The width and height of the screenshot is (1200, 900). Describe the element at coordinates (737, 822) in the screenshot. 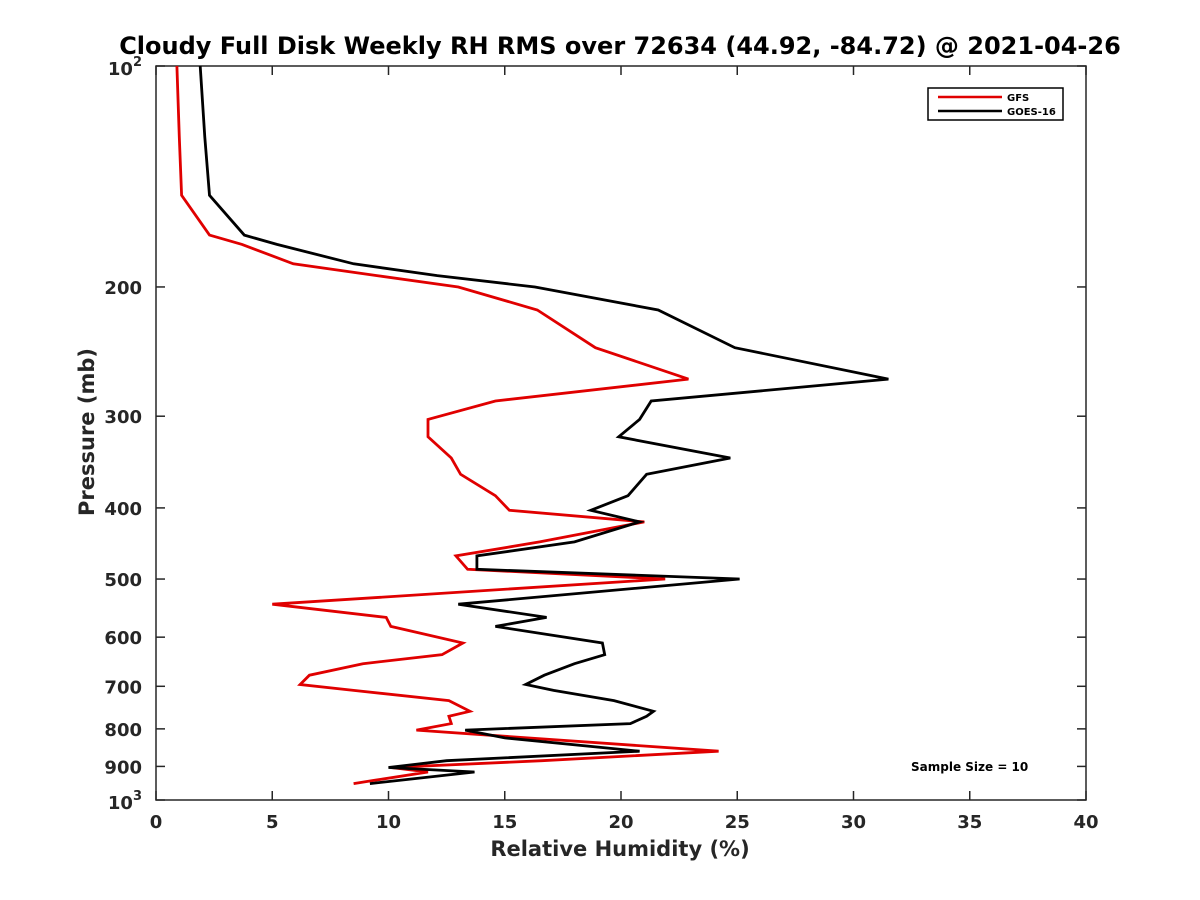

I see `x-tick-label: 25` at that location.